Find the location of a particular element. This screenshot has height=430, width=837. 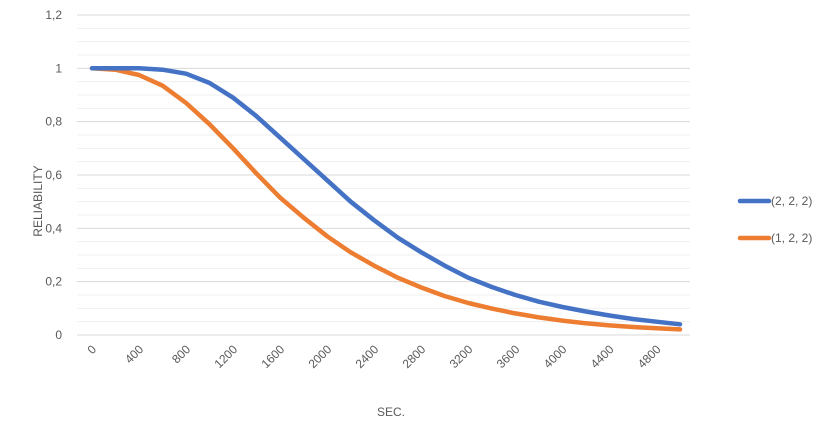

x-tick-label: 0 is located at coordinates (91, 349).